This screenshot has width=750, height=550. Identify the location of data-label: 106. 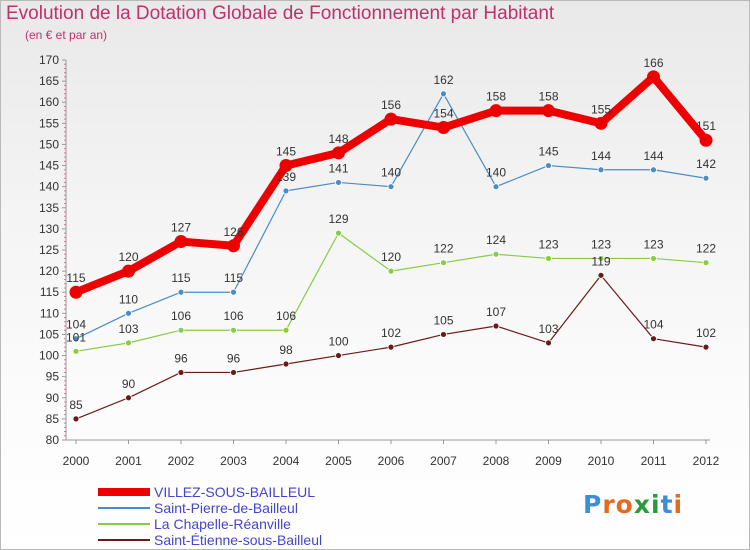
(286, 316).